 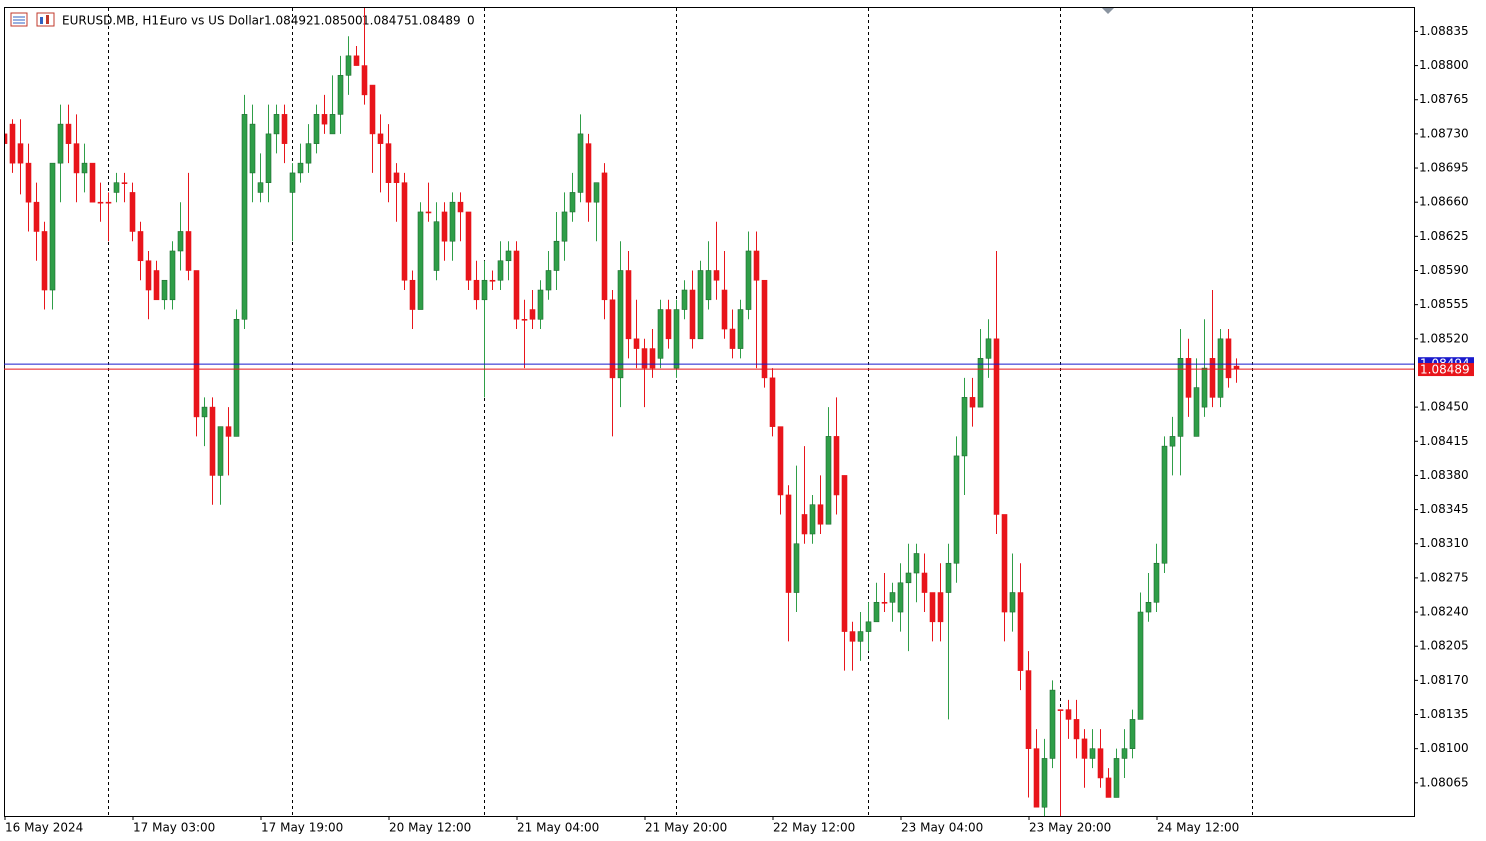 I want to click on toolbar-icons, so click(x=32, y=19).